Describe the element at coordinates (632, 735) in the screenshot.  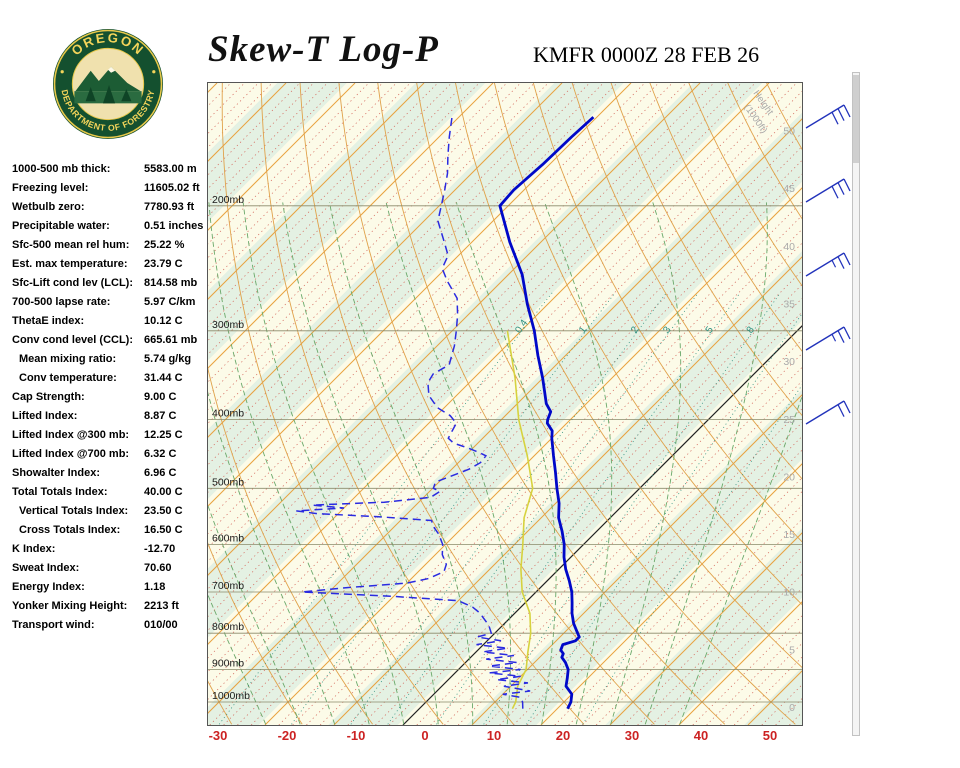
I see `axis-tick-label: 30` at that location.